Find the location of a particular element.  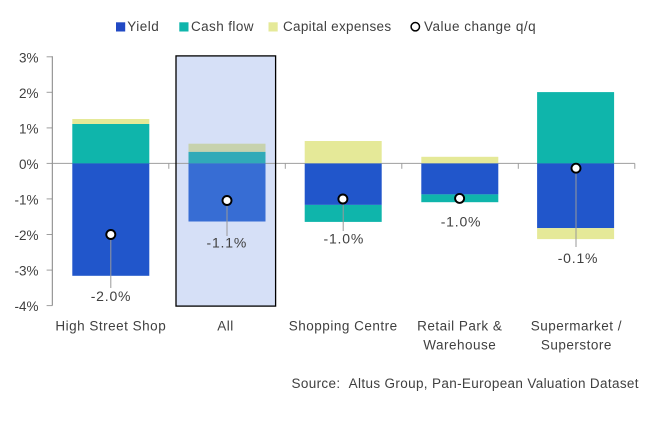

svg-text: -2% is located at coordinates (26, 235).